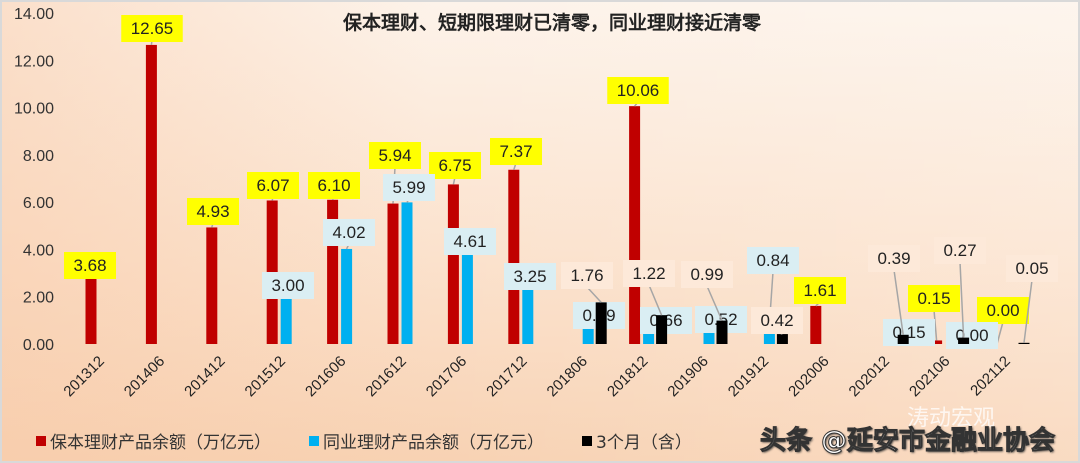 This screenshot has width=1080, height=463. I want to click on legend-item-interbank: 同业理财产品余额（万亿元）, so click(426, 440).